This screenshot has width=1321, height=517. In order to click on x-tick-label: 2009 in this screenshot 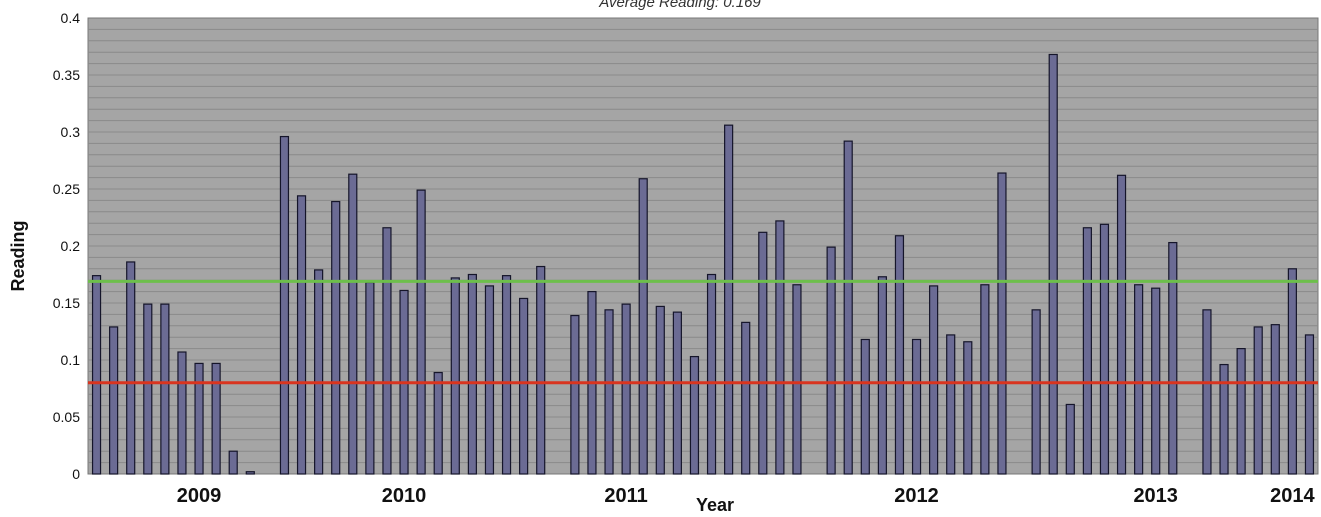, I will do `click(199, 496)`.